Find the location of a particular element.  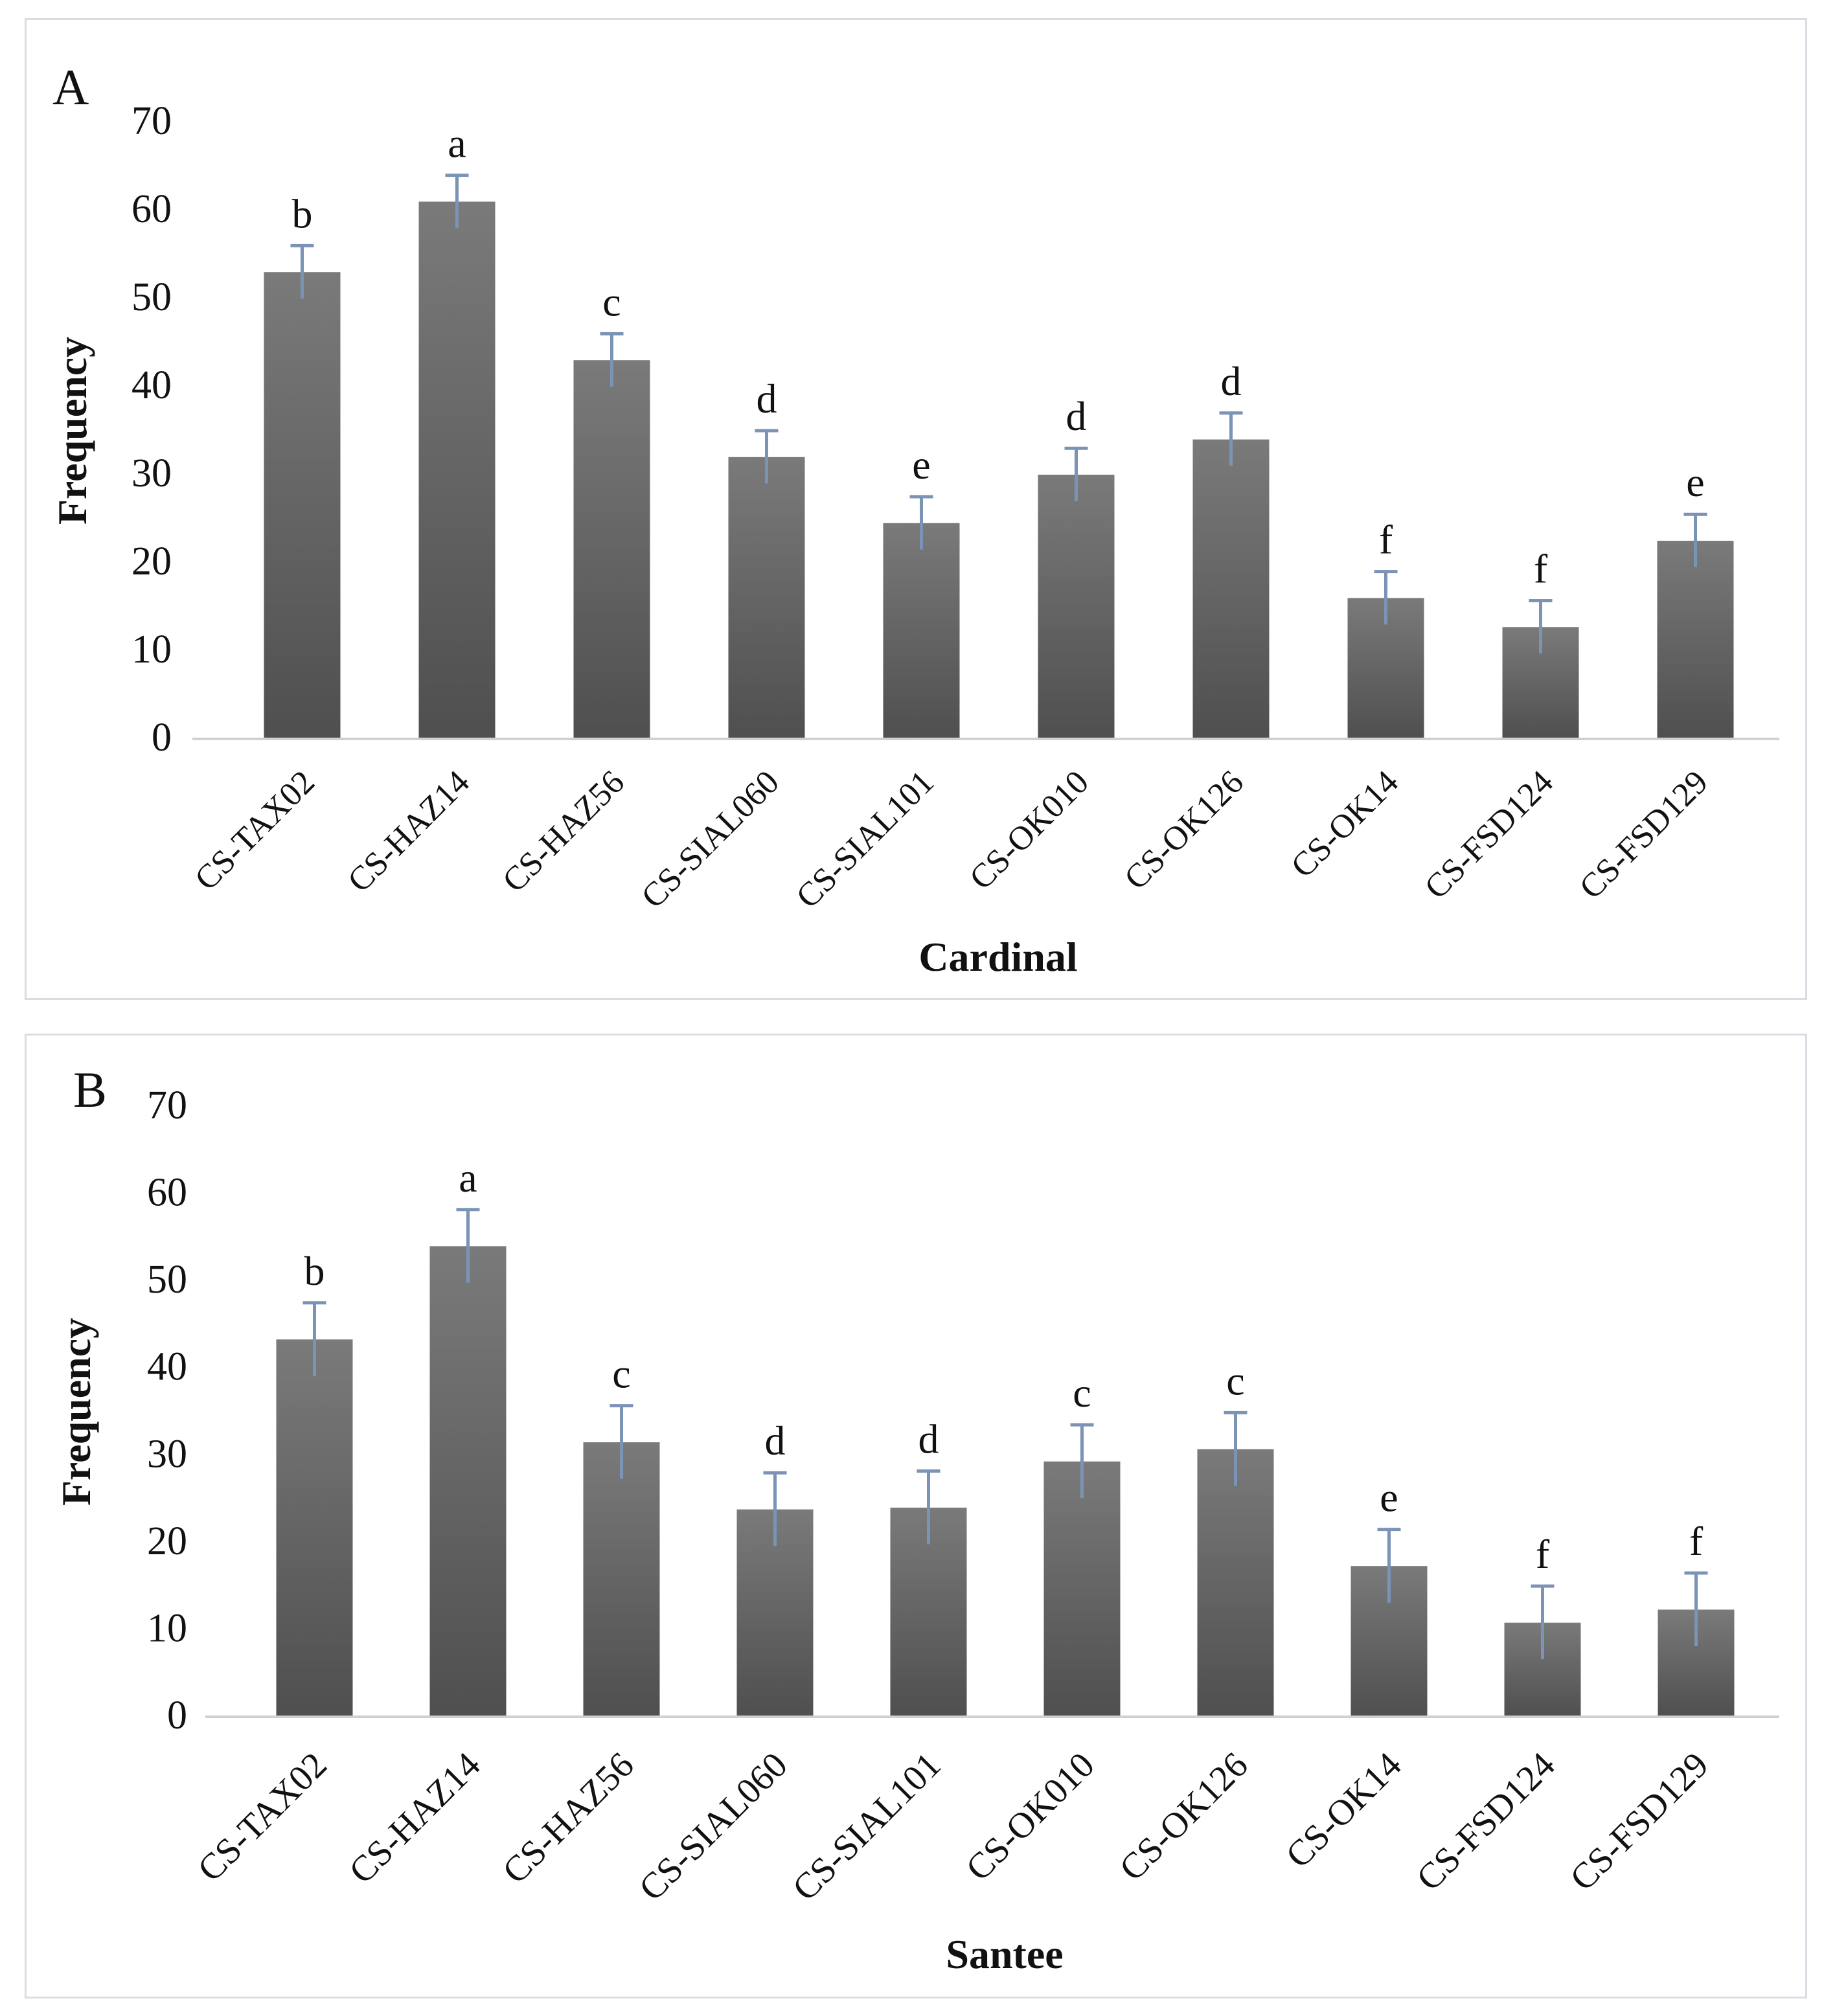

chart-a-y-tick-label: 50 is located at coordinates (151, 297).